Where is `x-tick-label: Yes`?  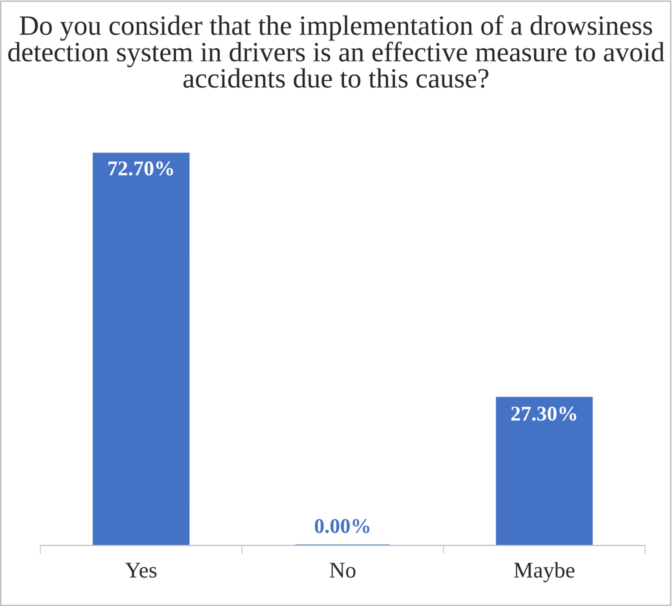 x-tick-label: Yes is located at coordinates (140, 570).